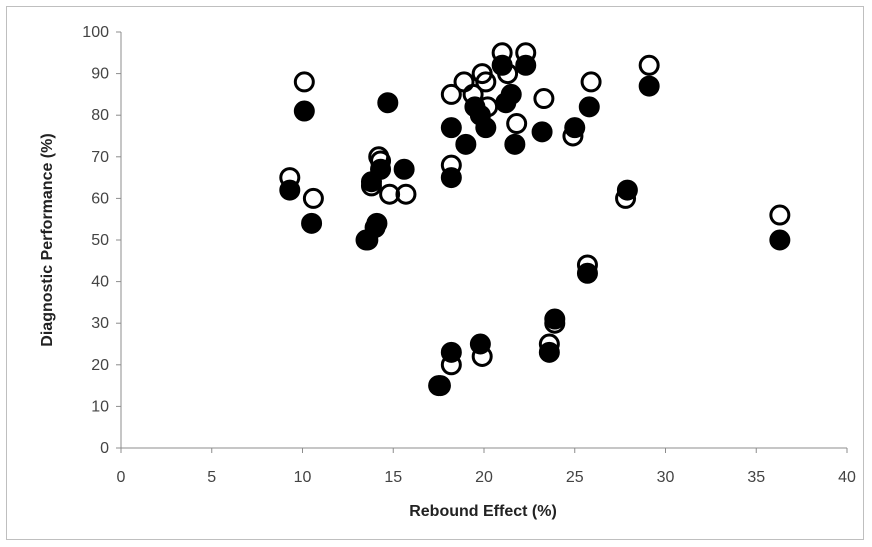  I want to click on y-tick-label: 20, so click(100, 365).